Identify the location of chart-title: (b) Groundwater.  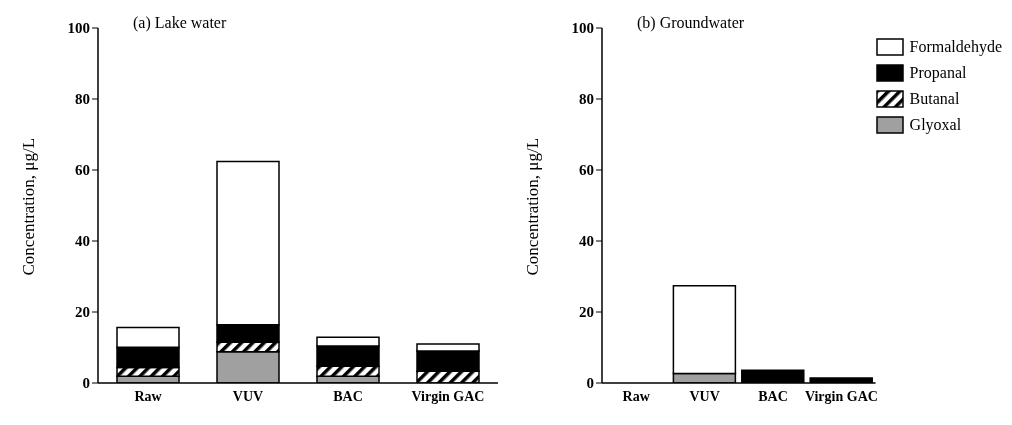
(691, 23).